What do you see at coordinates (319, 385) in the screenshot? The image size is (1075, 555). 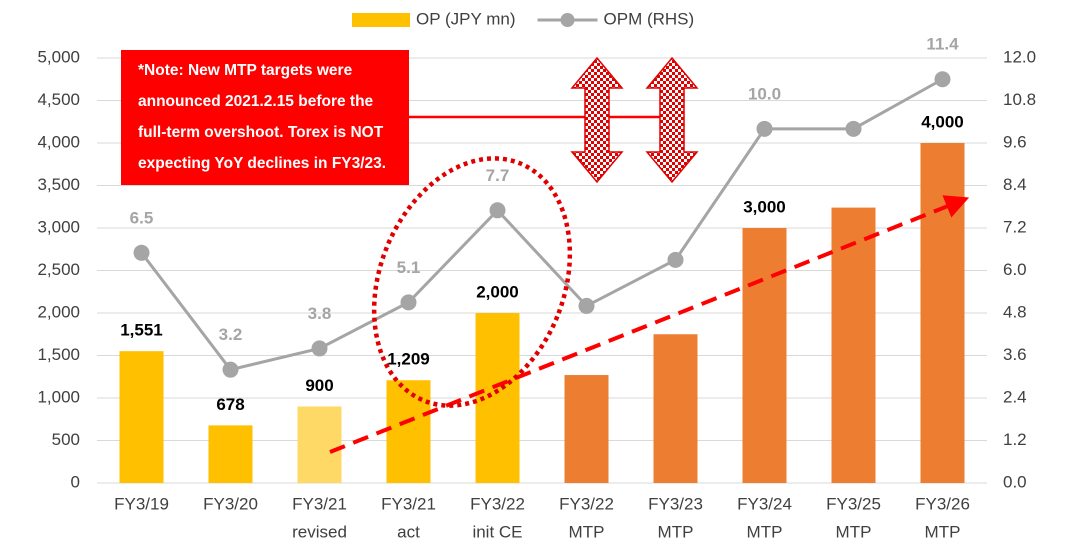 I see `bar-value-label: 900` at bounding box center [319, 385].